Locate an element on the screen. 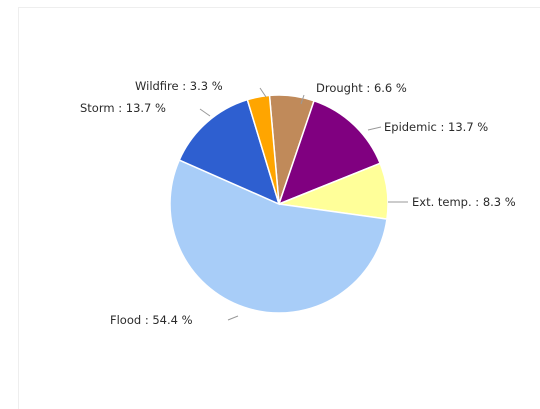 Image resolution: width=540 pixels, height=409 pixels. slice-label-group-drought: Drought : 6.6 % is located at coordinates (353, 93).